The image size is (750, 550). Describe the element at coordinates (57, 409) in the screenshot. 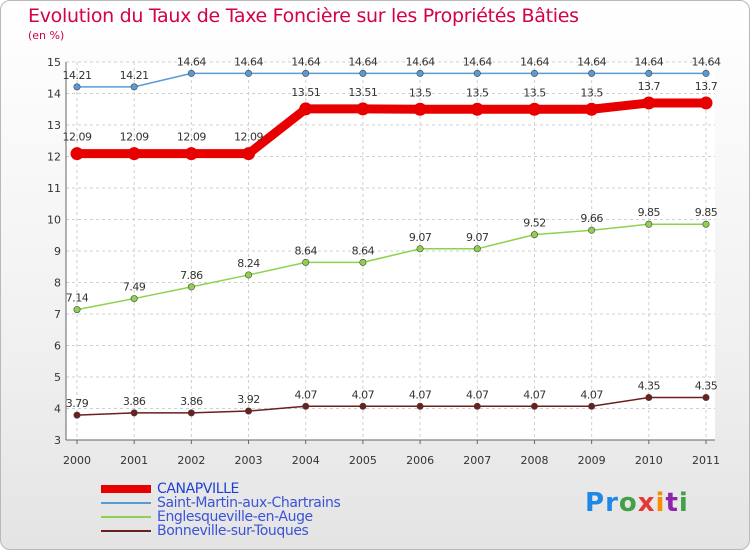

I see `y-tick-label: 4` at that location.